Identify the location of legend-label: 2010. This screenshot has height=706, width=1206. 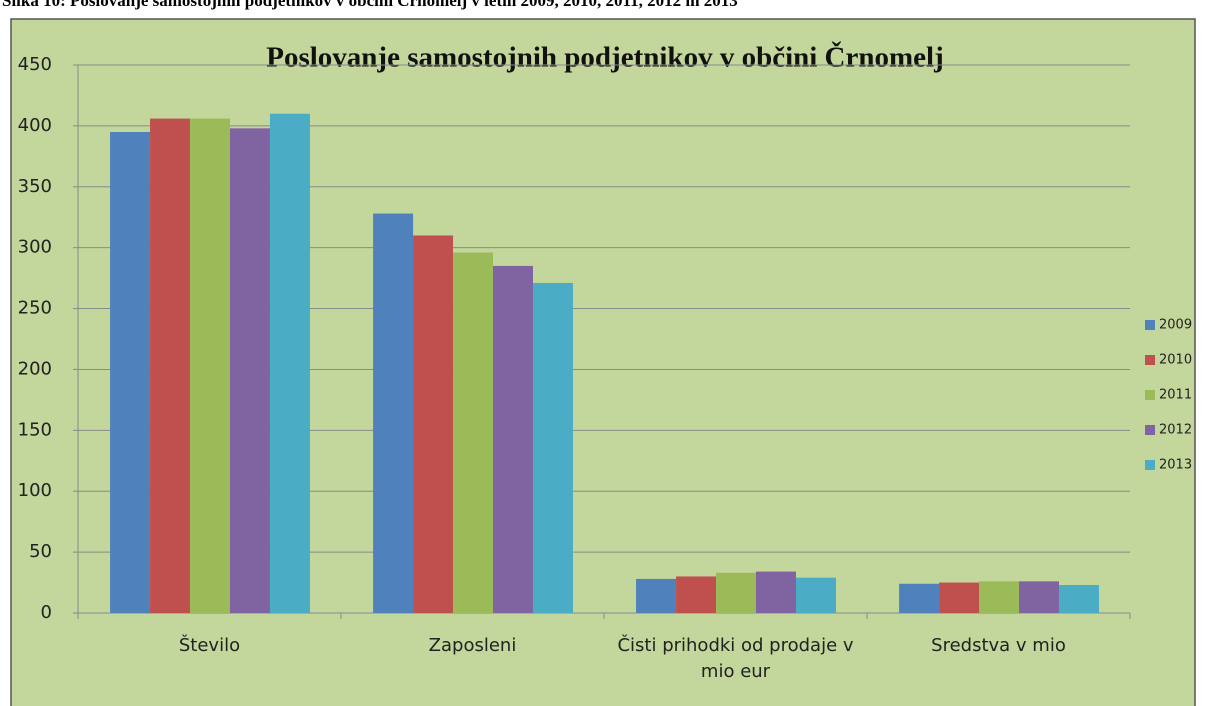
(1175, 360).